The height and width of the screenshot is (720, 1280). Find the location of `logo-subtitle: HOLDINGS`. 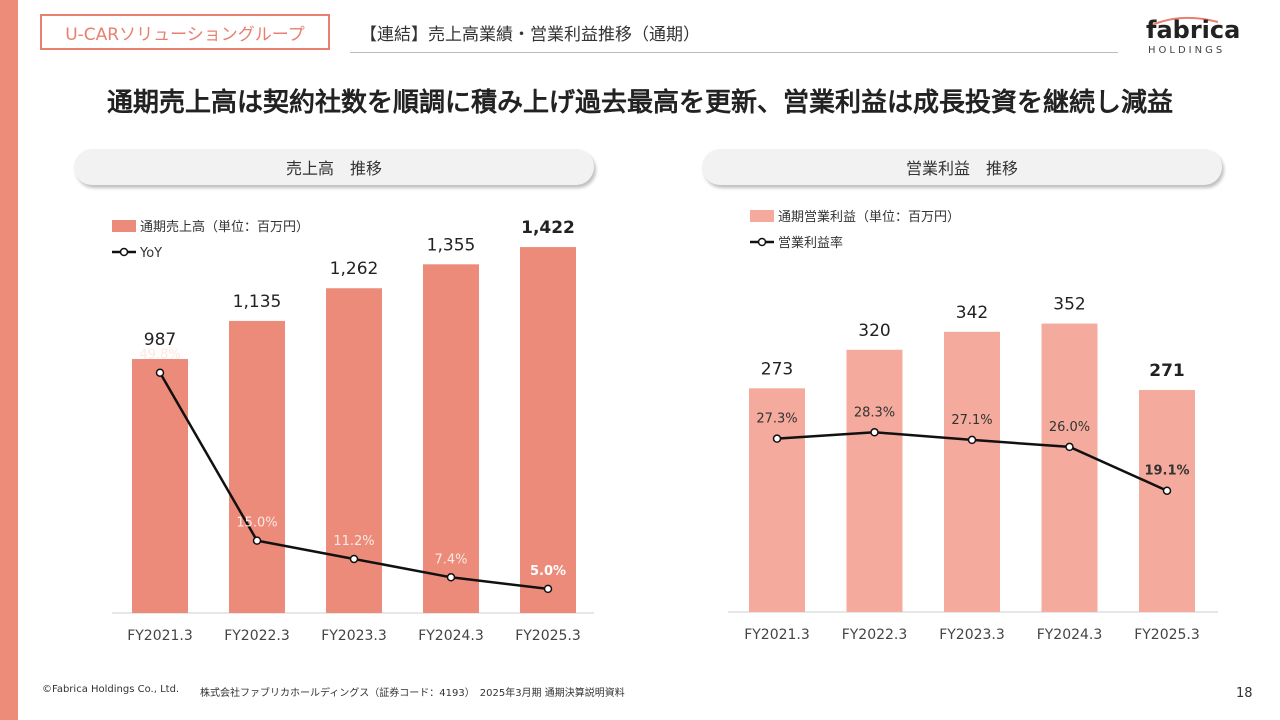

logo-subtitle: HOLDINGS is located at coordinates (1187, 50).